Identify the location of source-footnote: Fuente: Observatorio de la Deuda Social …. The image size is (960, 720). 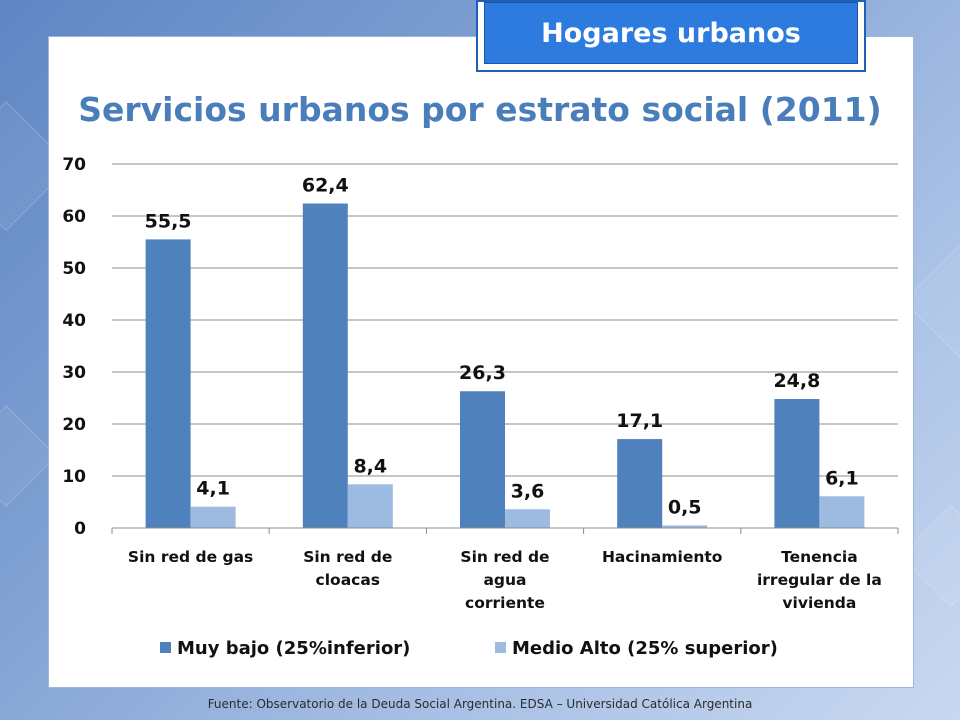
(480, 704).